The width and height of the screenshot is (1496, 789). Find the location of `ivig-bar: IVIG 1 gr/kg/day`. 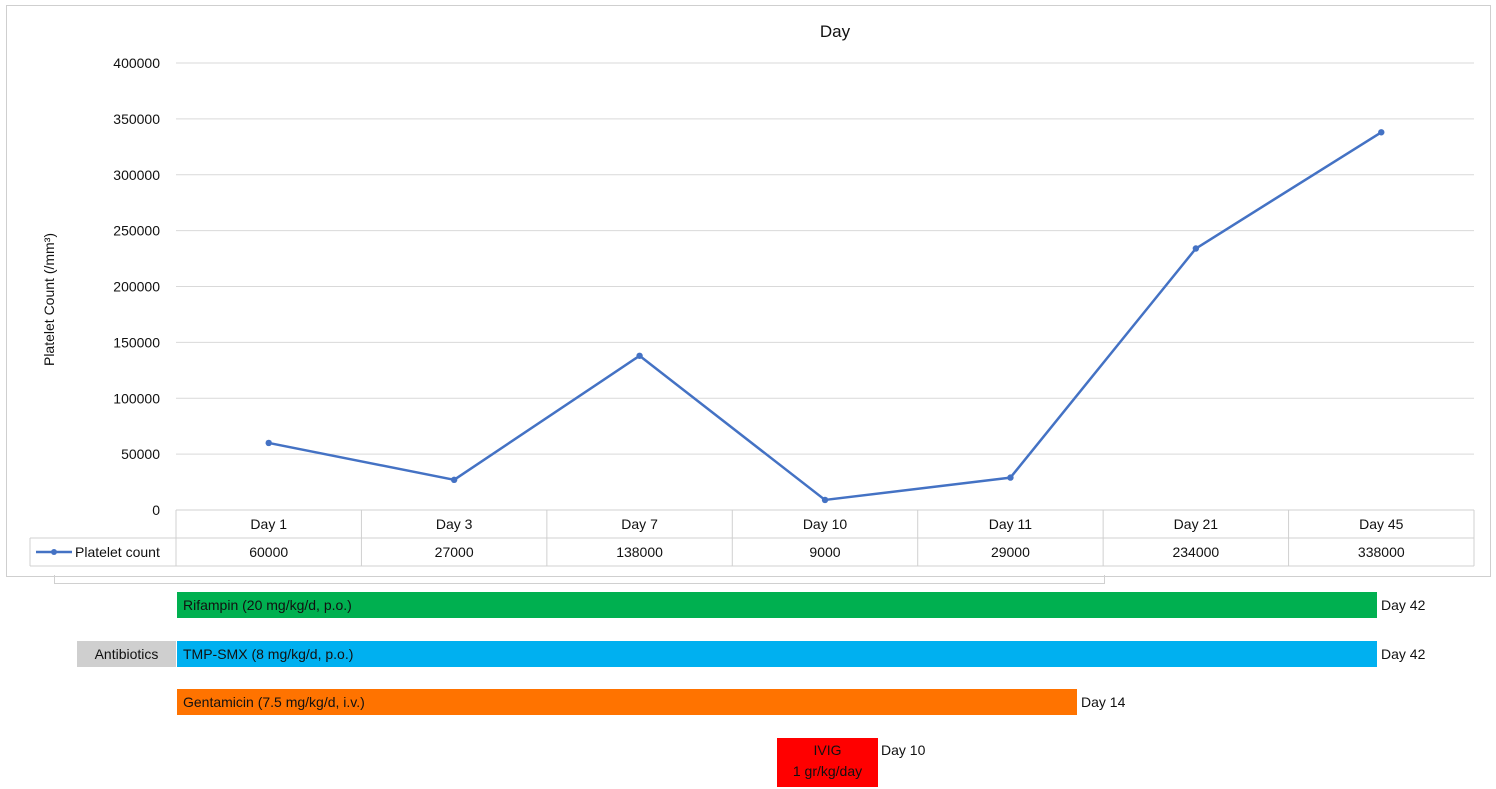

ivig-bar: IVIG 1 gr/kg/day is located at coordinates (827, 762).